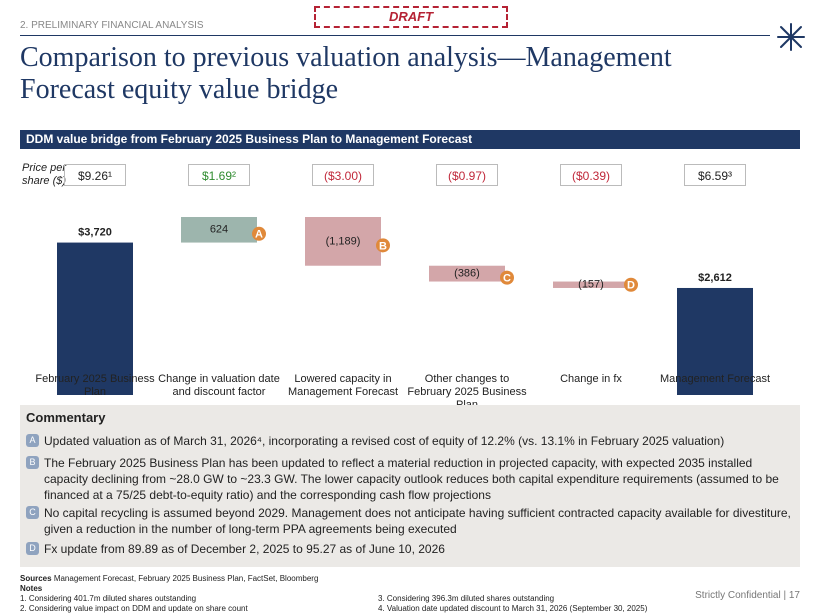 The height and width of the screenshot is (615, 820). I want to click on category-label: Lowered capacity in Management Forecast, so click(343, 385).